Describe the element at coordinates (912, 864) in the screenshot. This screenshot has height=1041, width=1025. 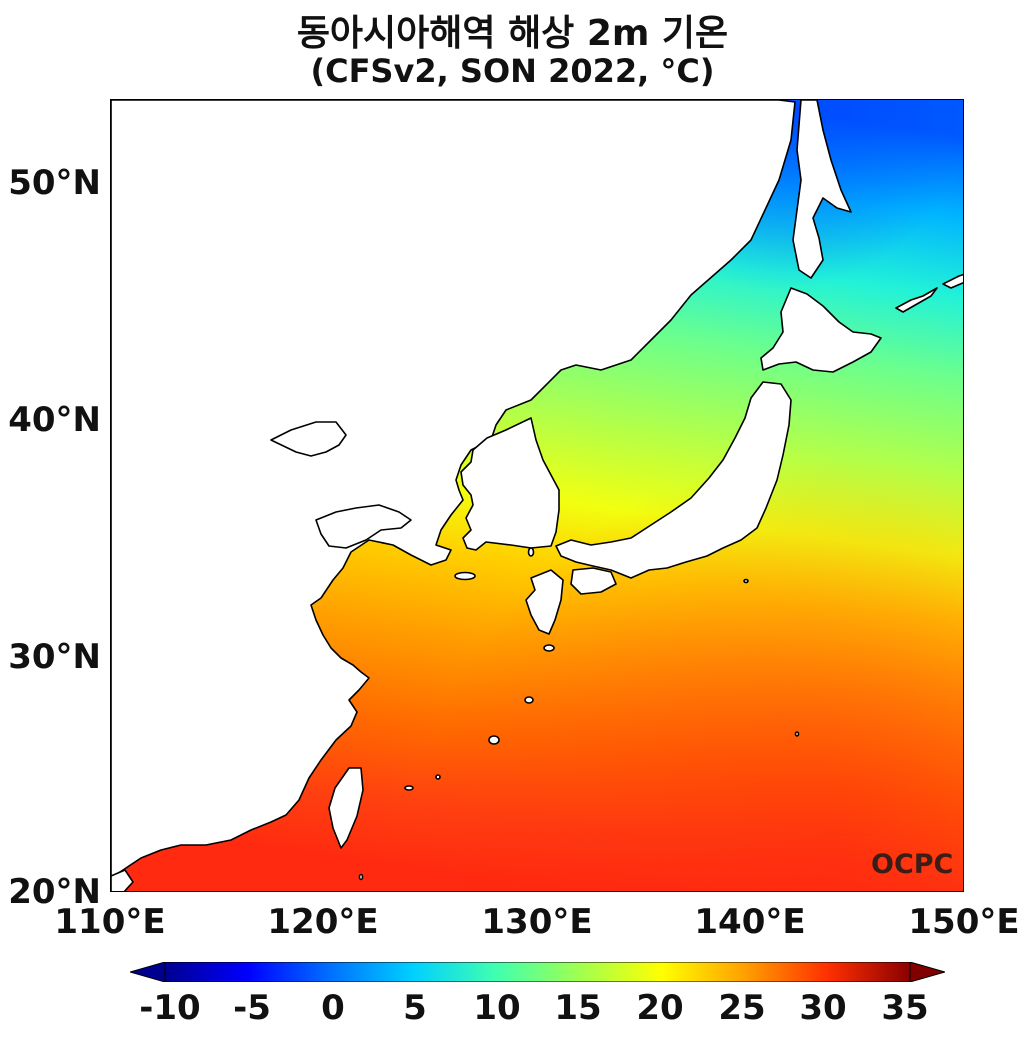
I see `ocpc-watermark: OCPC` at that location.